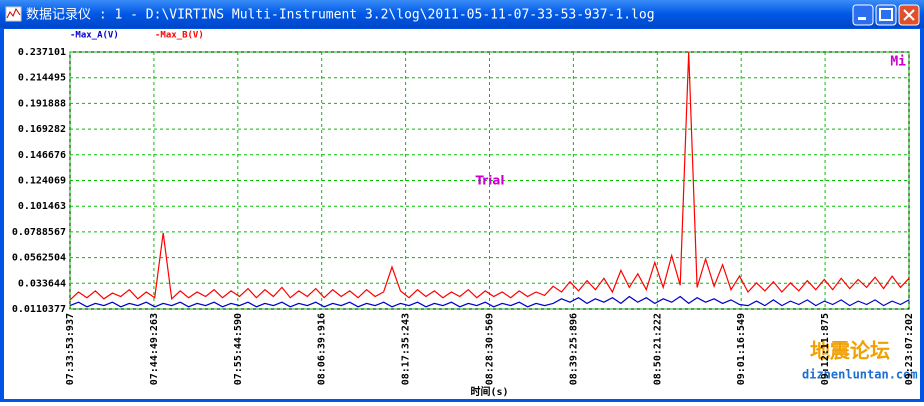  Describe the element at coordinates (70, 349) in the screenshot. I see `x-tick-label: 07:33:53:937` at that location.